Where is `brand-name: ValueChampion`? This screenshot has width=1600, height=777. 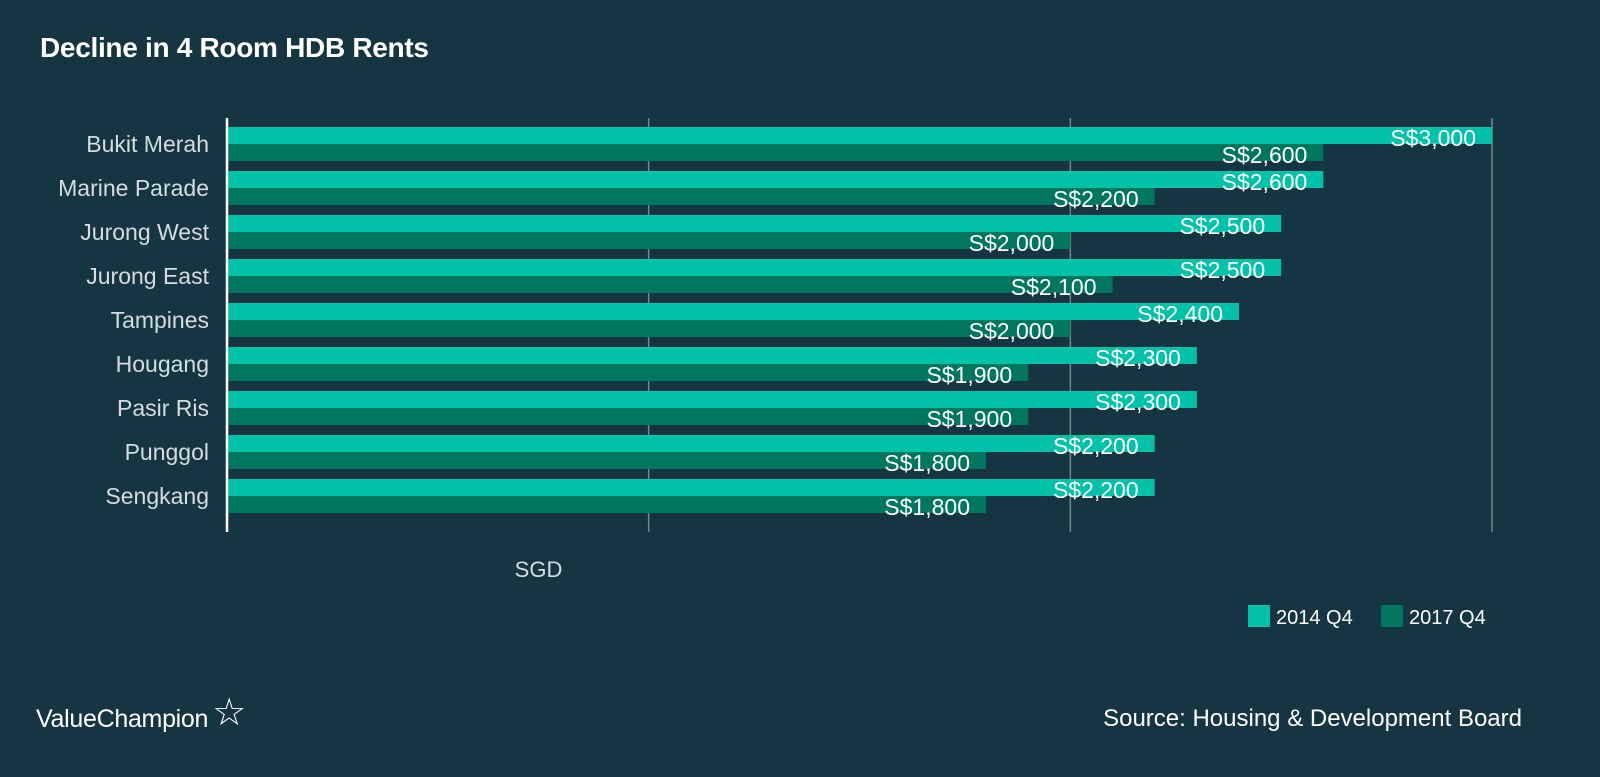
brand-name: ValueChampion is located at coordinates (122, 718).